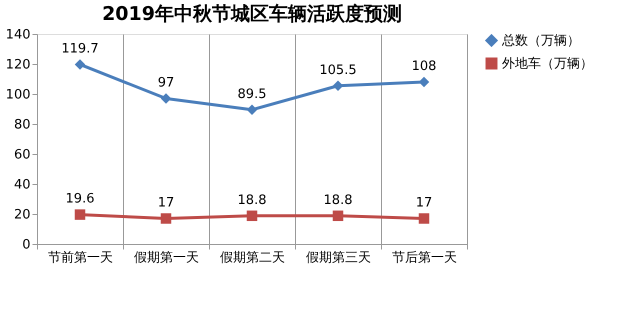 This screenshot has width=641, height=320. Describe the element at coordinates (166, 258) in the screenshot. I see `x-tick-label: 假期第一天` at that location.